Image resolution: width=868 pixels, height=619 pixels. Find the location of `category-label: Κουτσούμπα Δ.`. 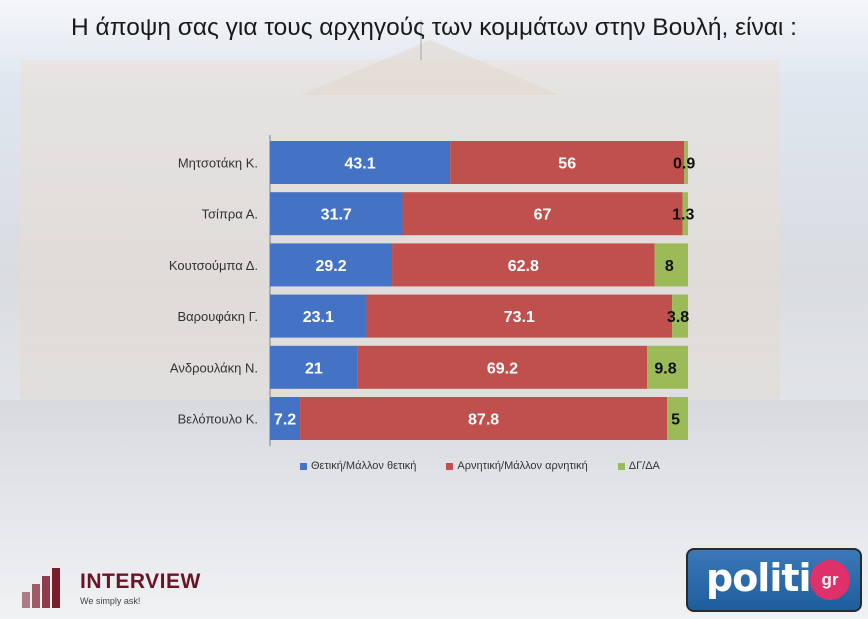

category-label: Κουτσούμπα Δ. is located at coordinates (213, 265).